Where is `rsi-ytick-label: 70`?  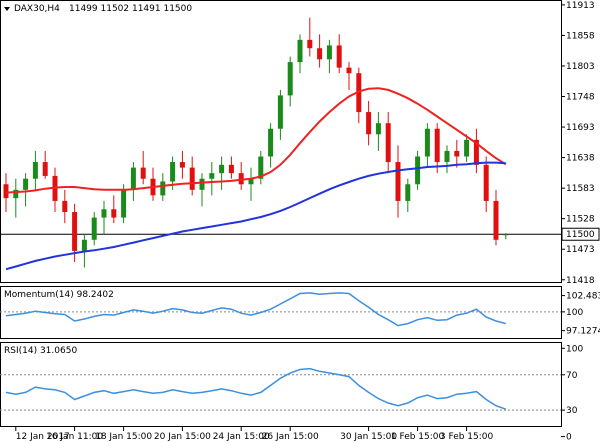 rsi-ytick-label: 70 is located at coordinates (572, 376).